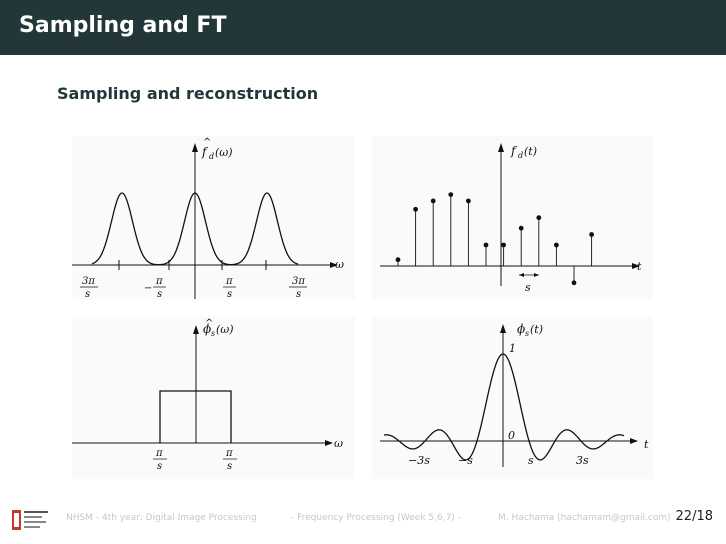  I want to click on tick-label-2: − π s, so click(155, 288).